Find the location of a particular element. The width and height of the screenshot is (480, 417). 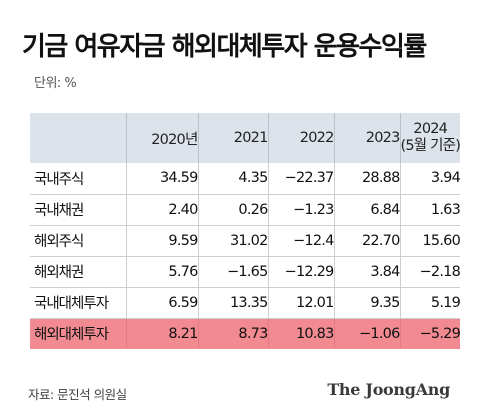

table-cell-value: −5.29 is located at coordinates (430, 333).